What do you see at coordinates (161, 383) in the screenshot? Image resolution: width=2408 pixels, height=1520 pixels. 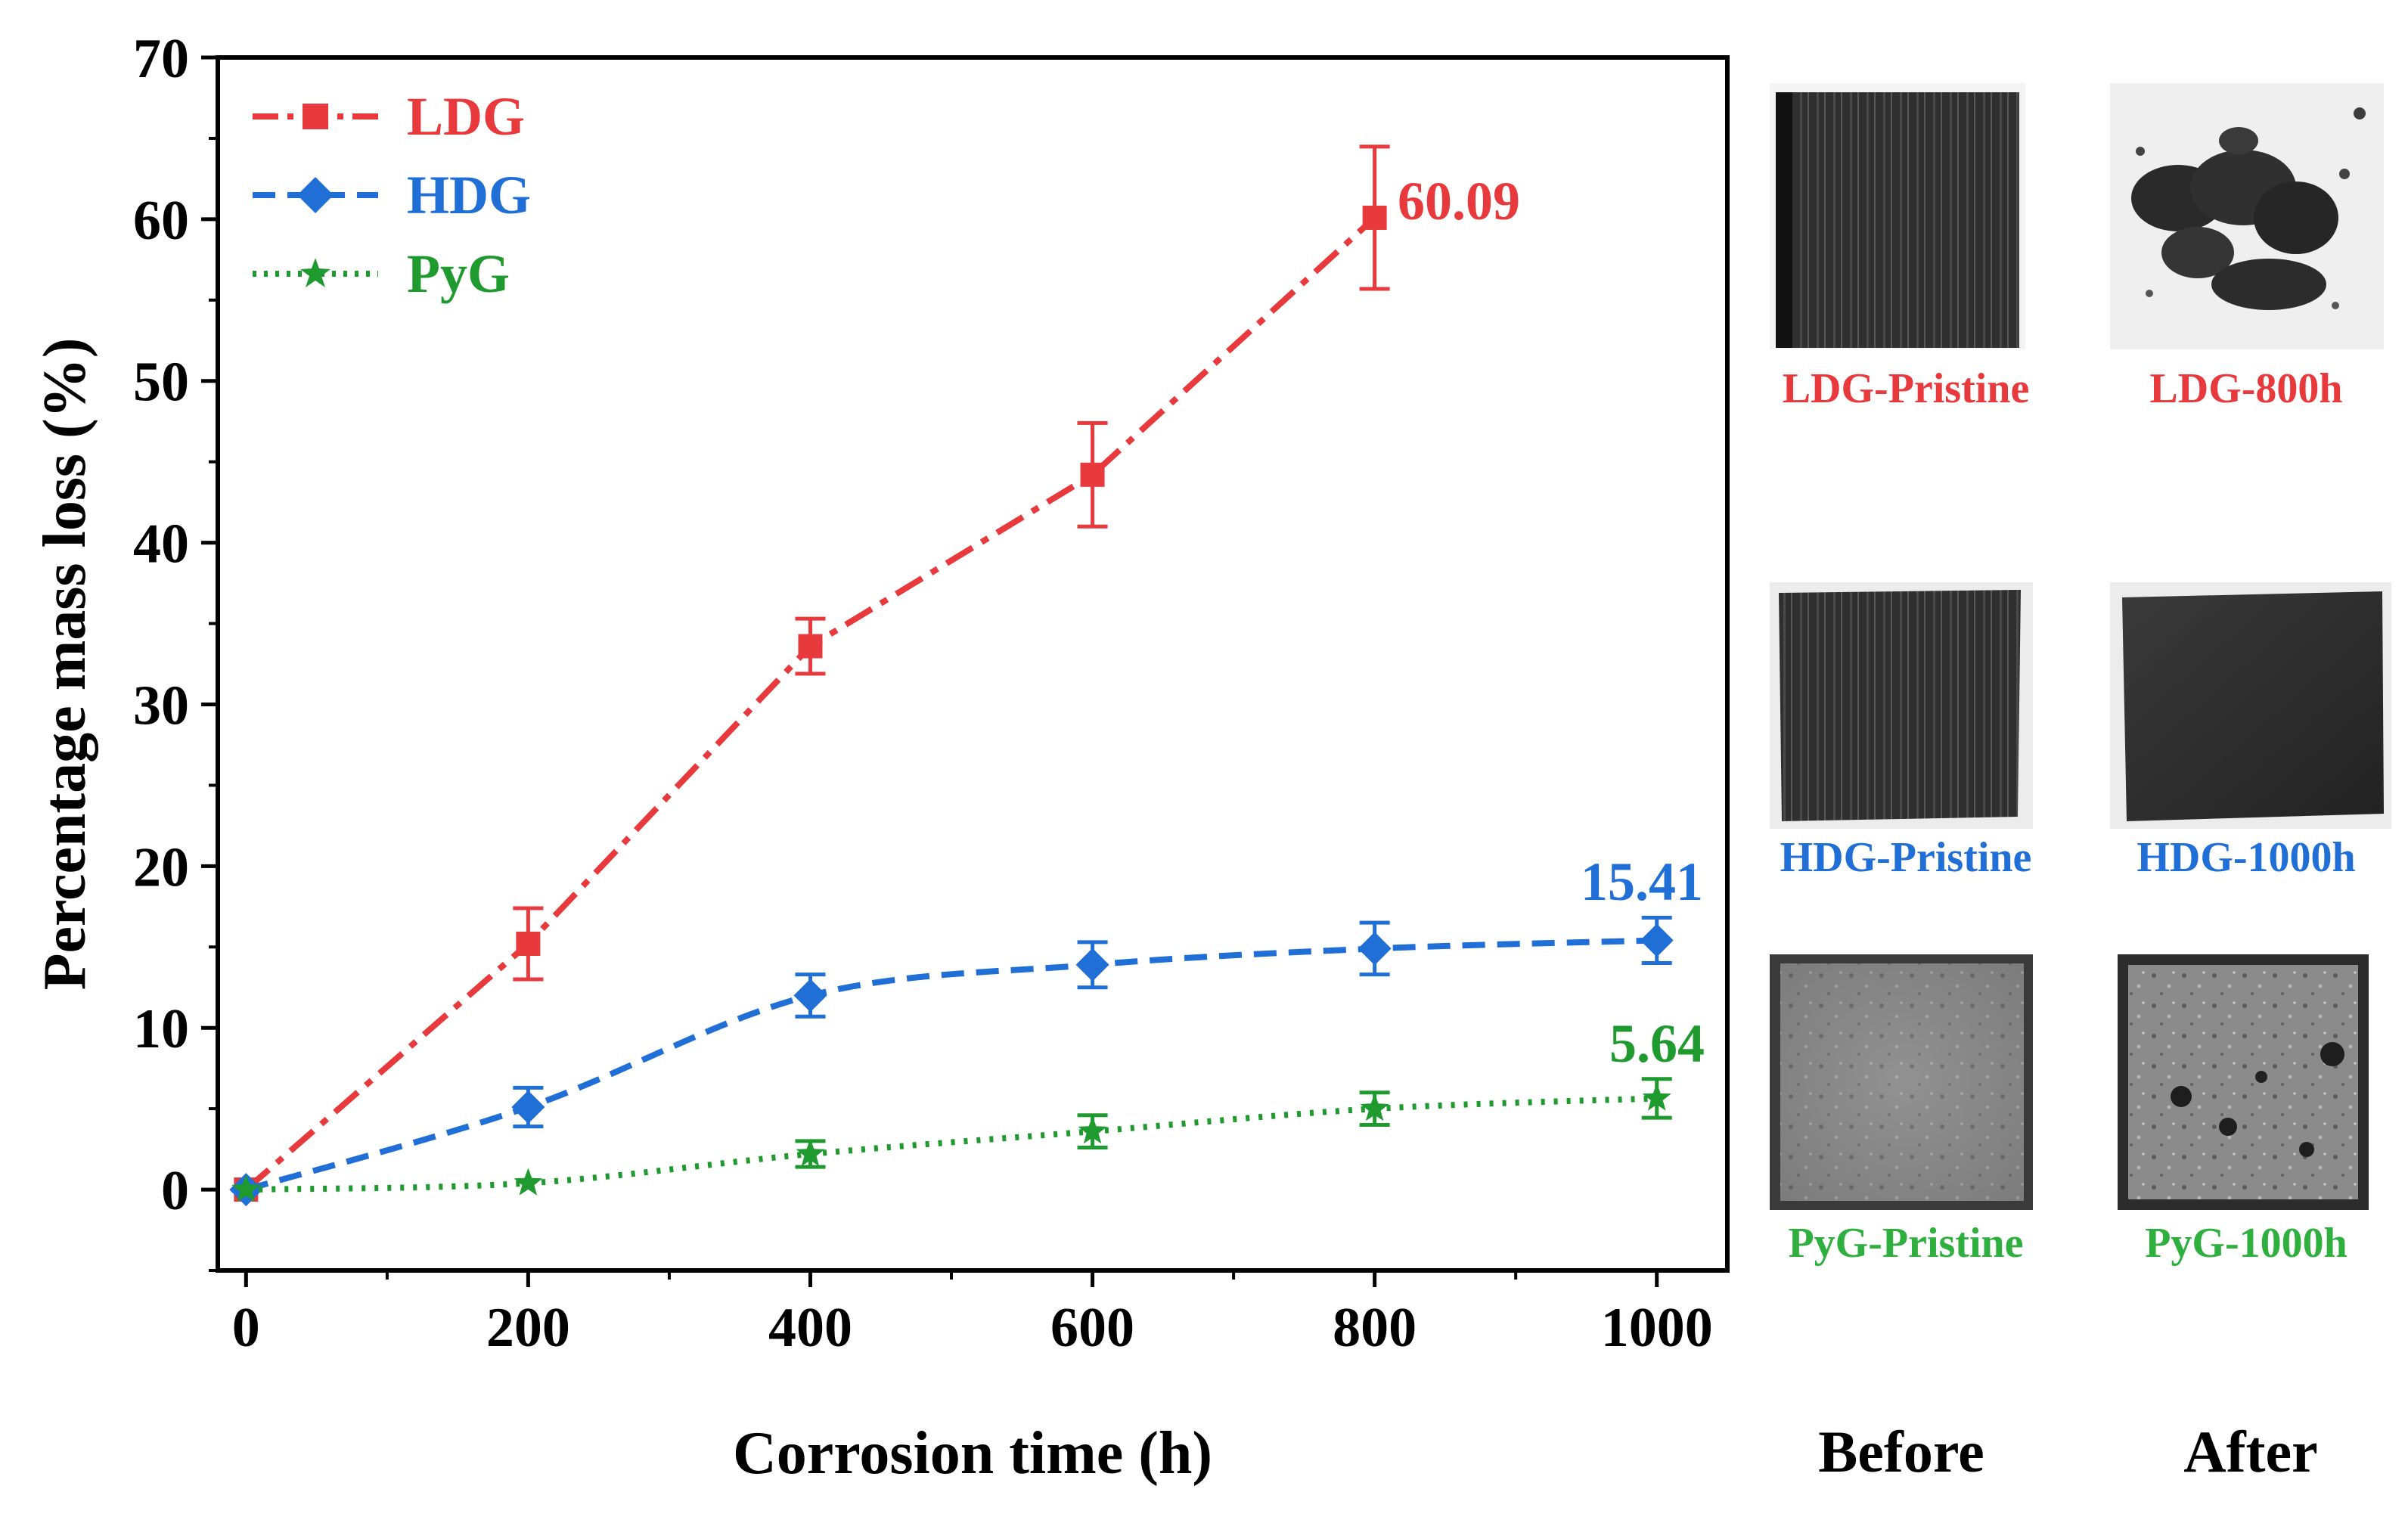 I see `y-tick-label: 50` at bounding box center [161, 383].